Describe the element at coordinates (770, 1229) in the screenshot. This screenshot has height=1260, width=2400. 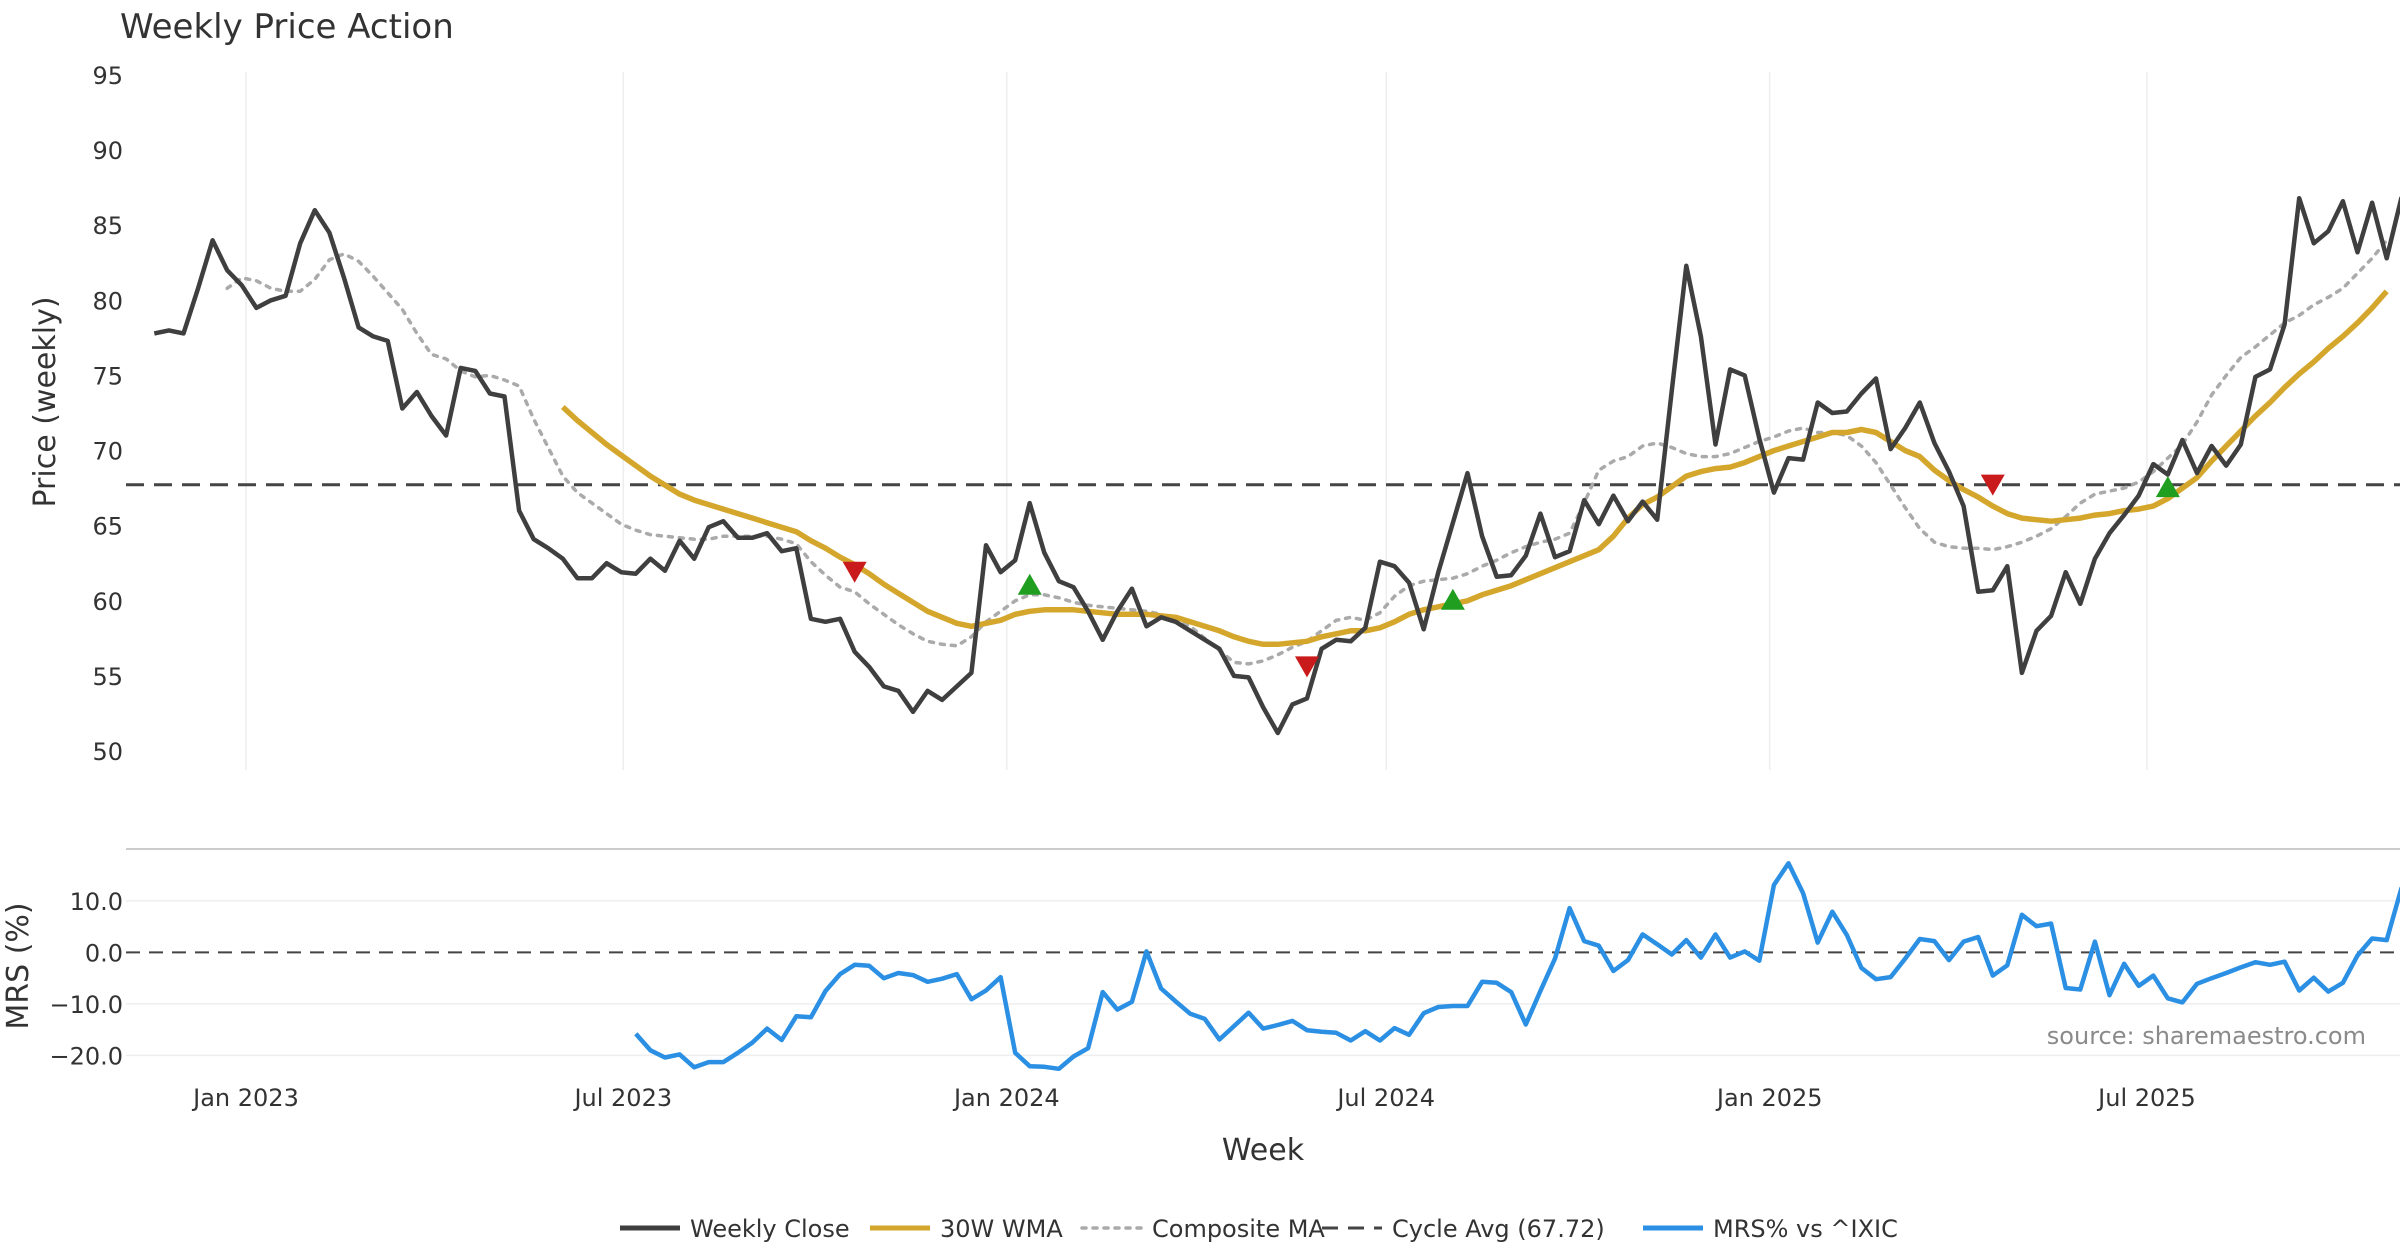
I see `legend-label: Weekly Close` at that location.